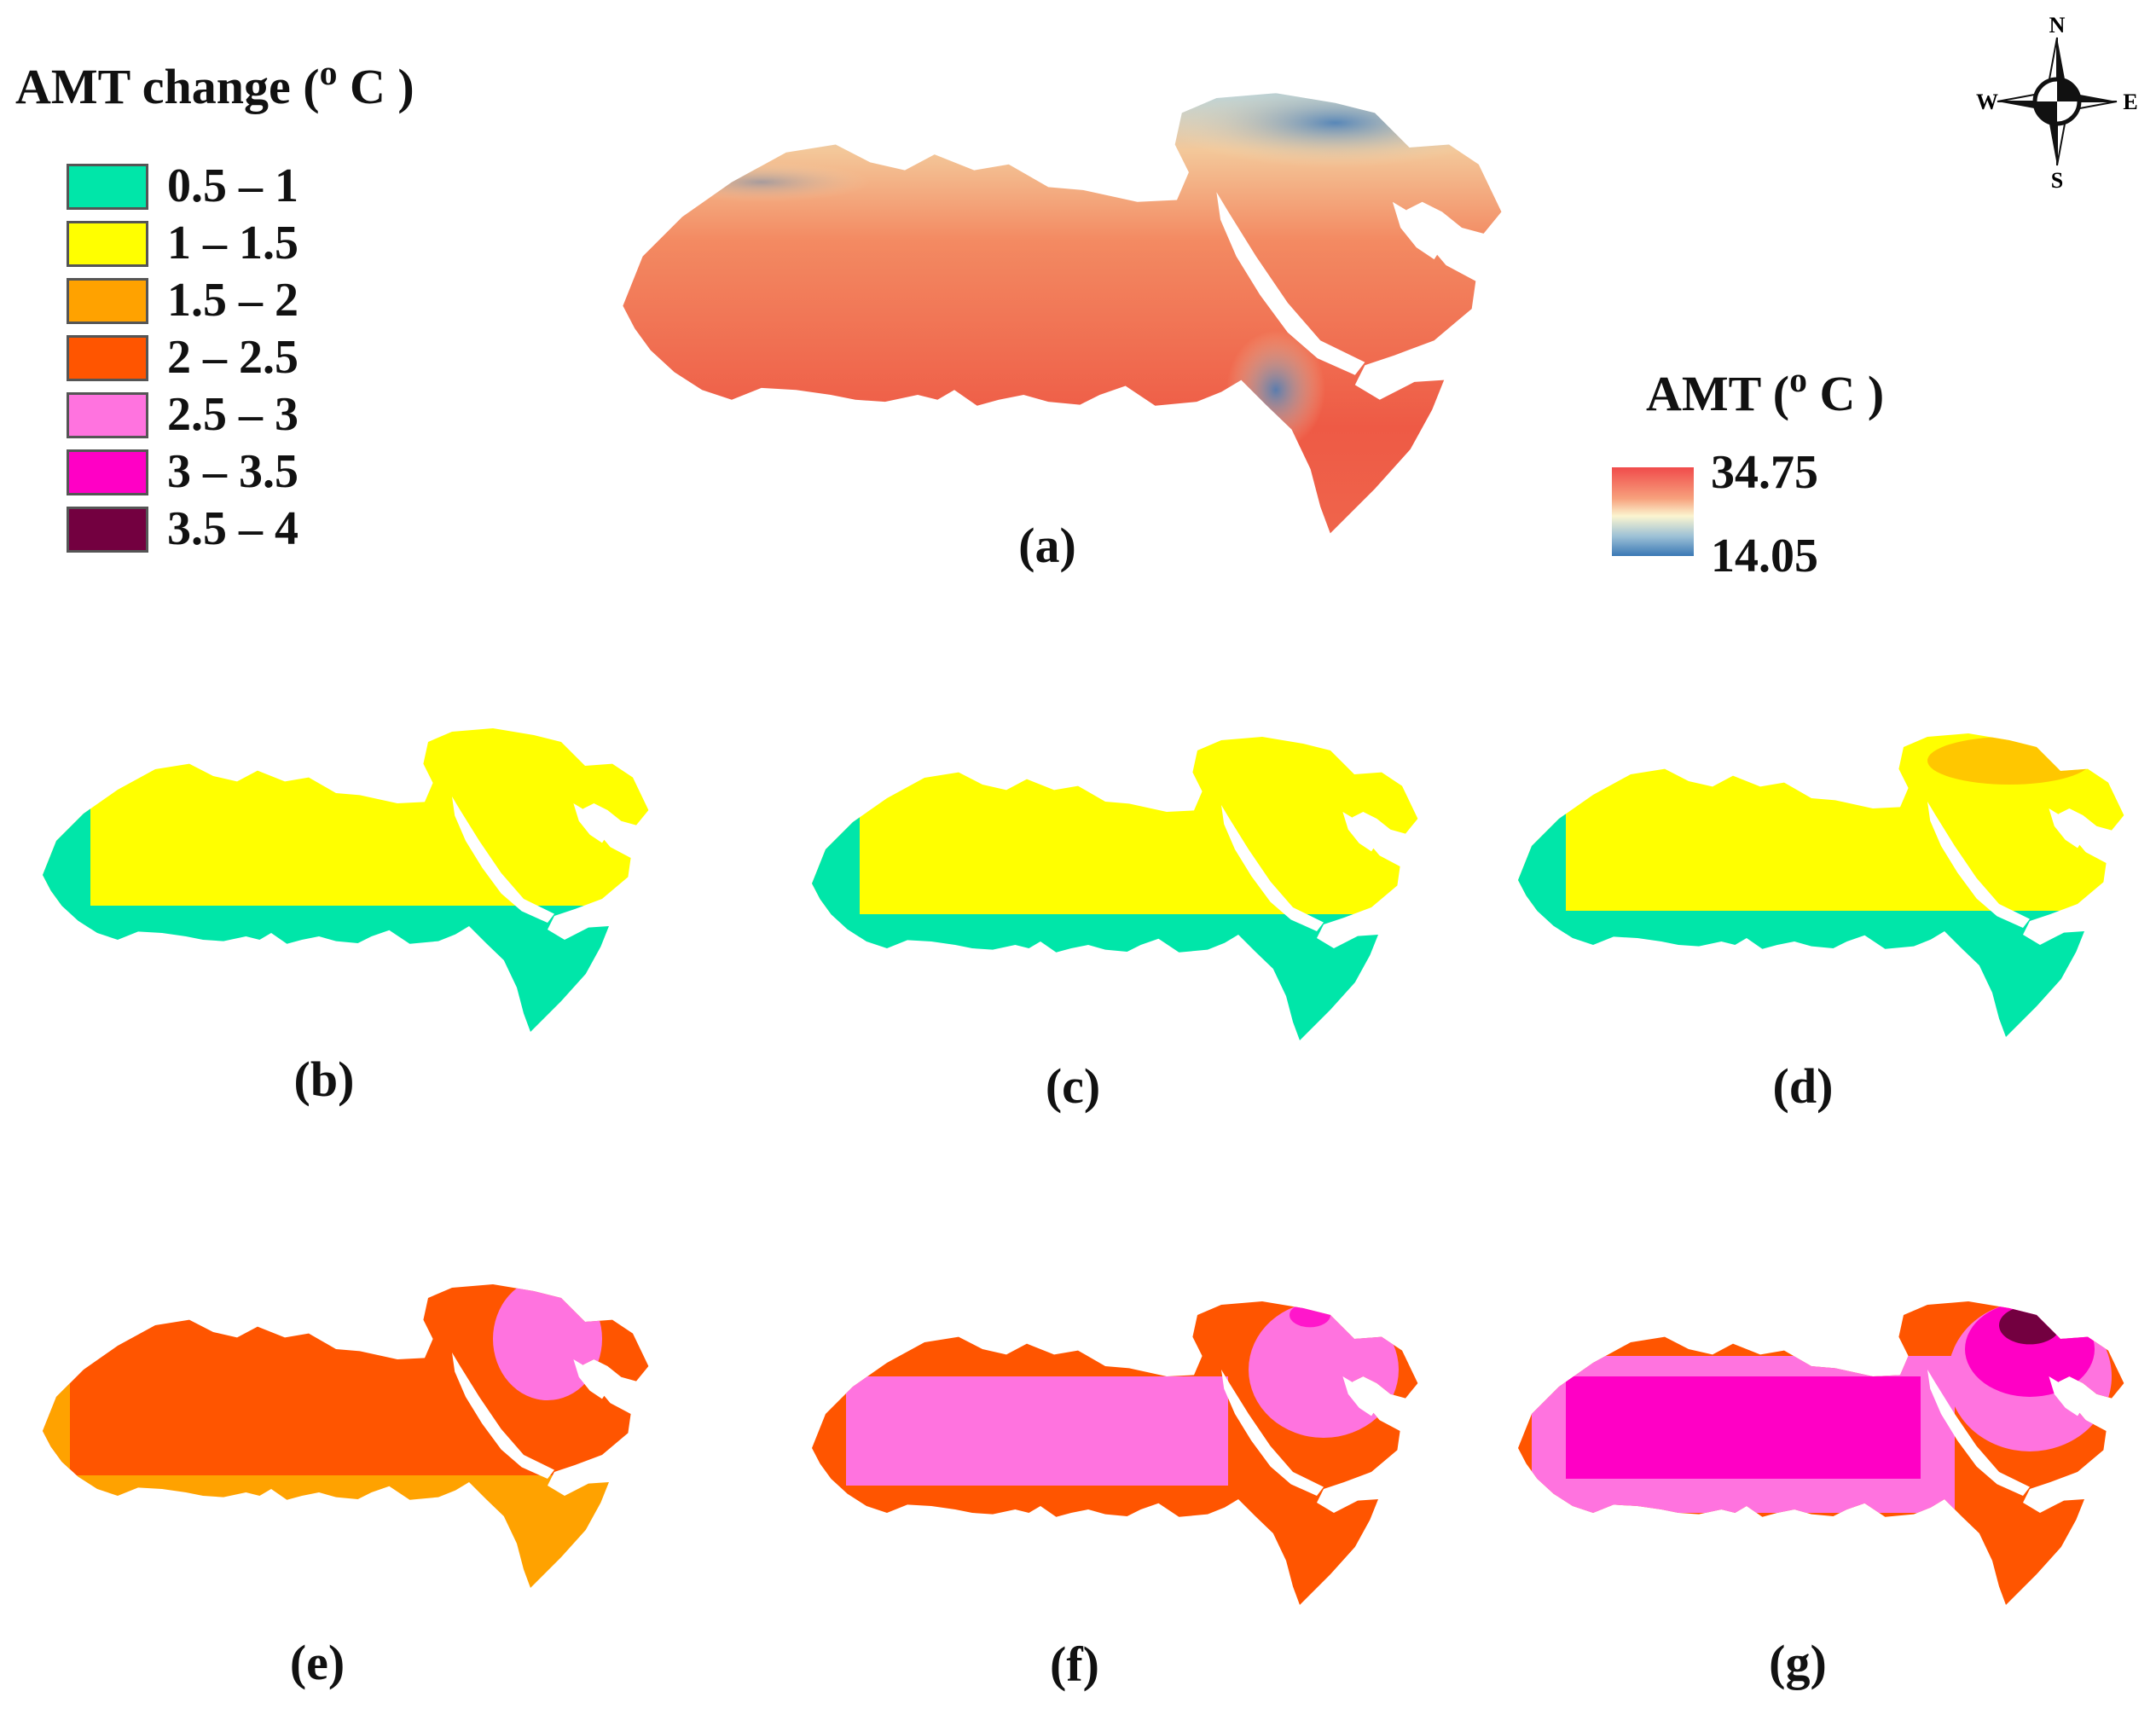 The height and width of the screenshot is (1709, 2156). Describe the element at coordinates (1798, 380) in the screenshot. I see `ramp-title-degree: o` at that location.